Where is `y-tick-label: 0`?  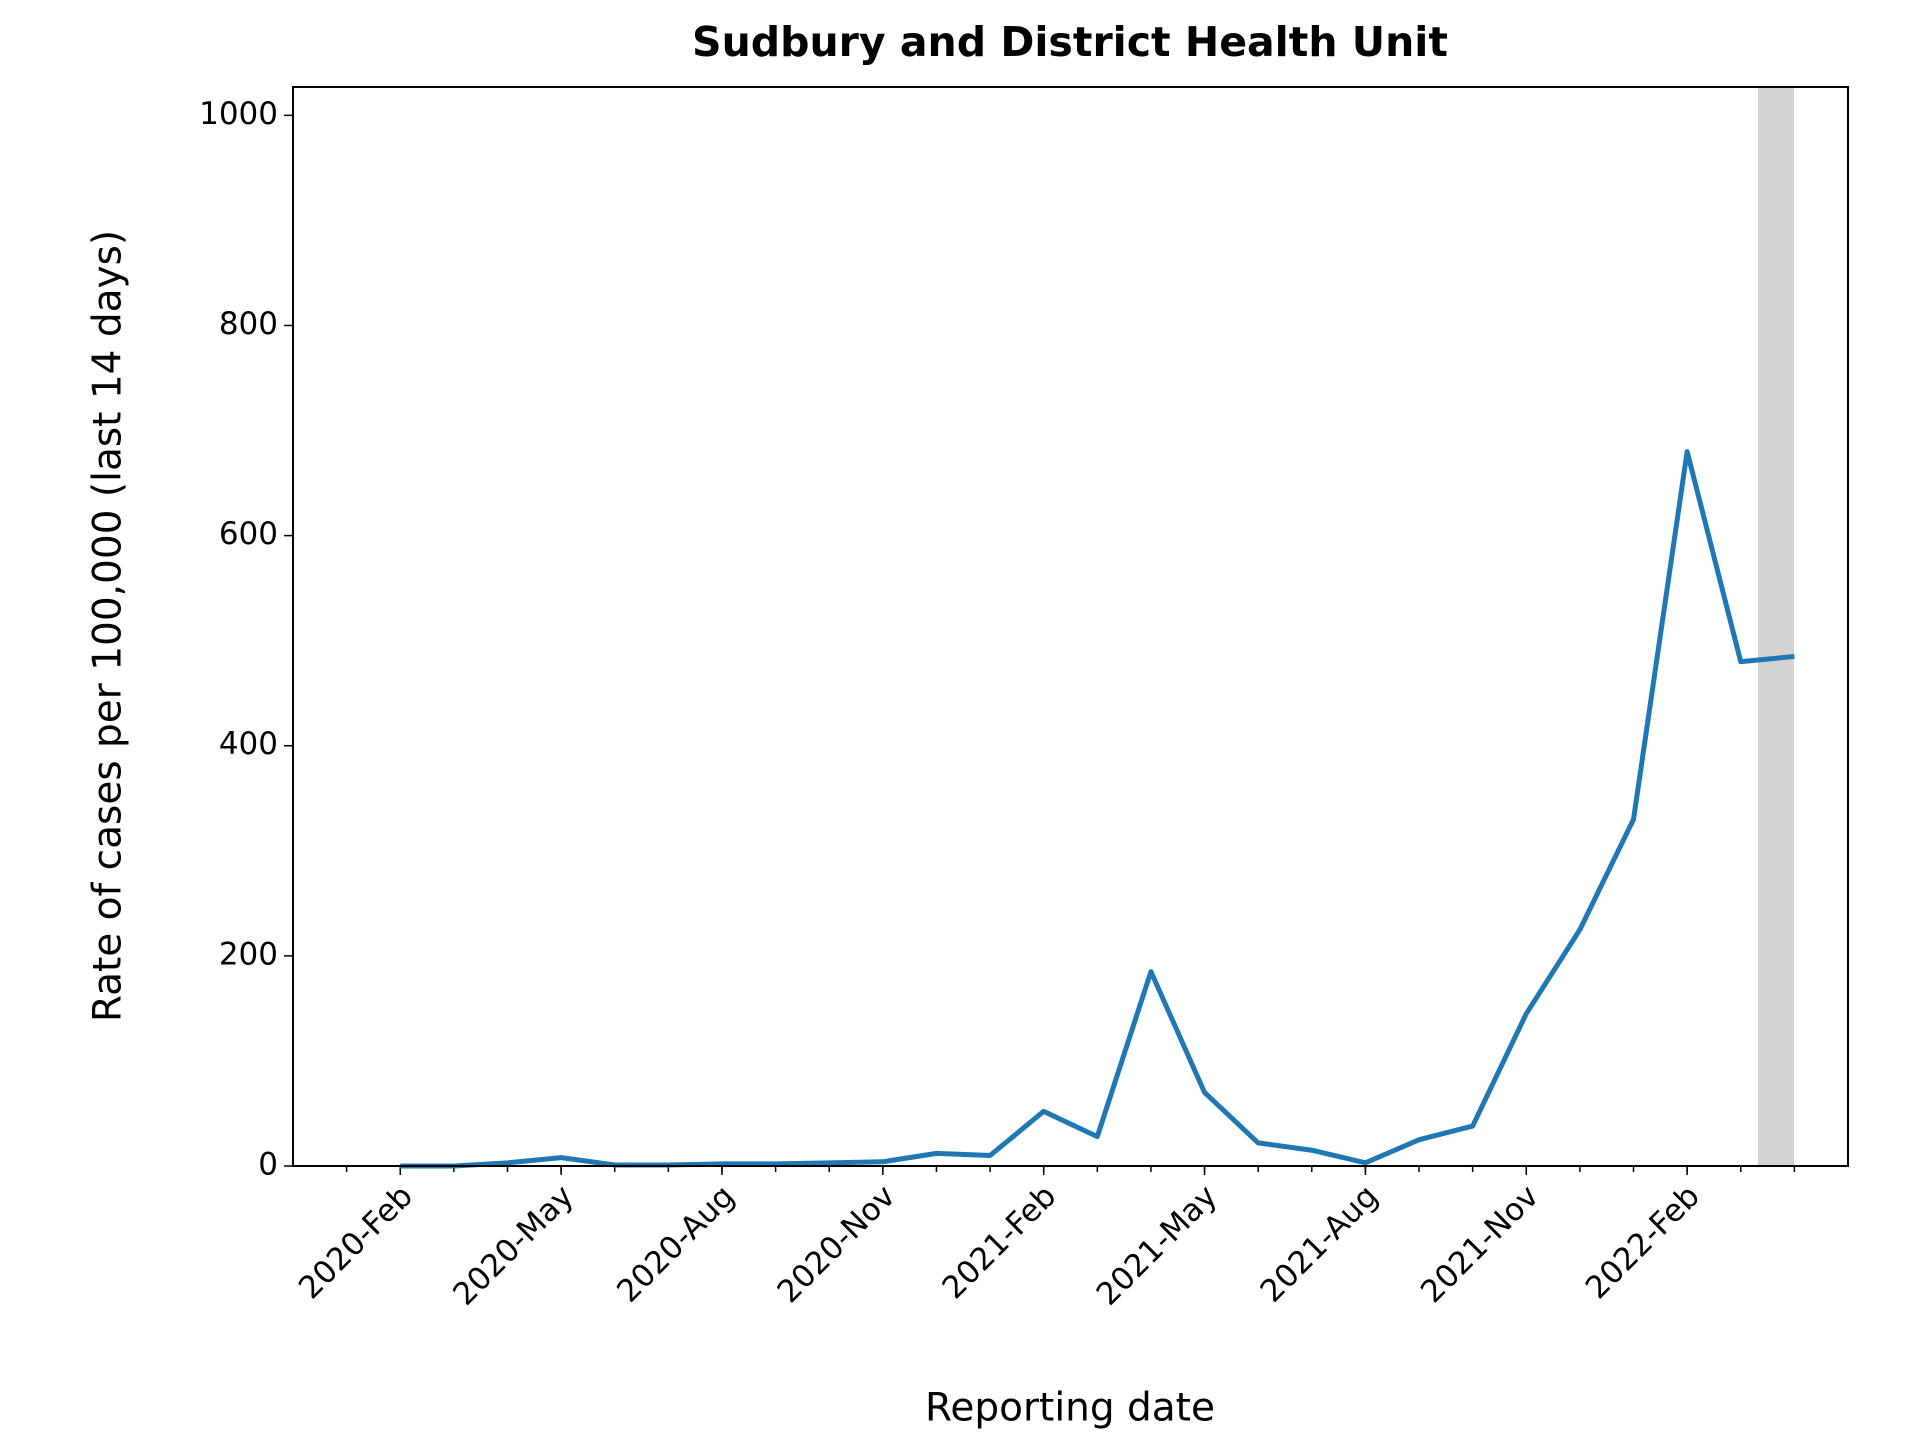
y-tick-label: 0 is located at coordinates (268, 1165).